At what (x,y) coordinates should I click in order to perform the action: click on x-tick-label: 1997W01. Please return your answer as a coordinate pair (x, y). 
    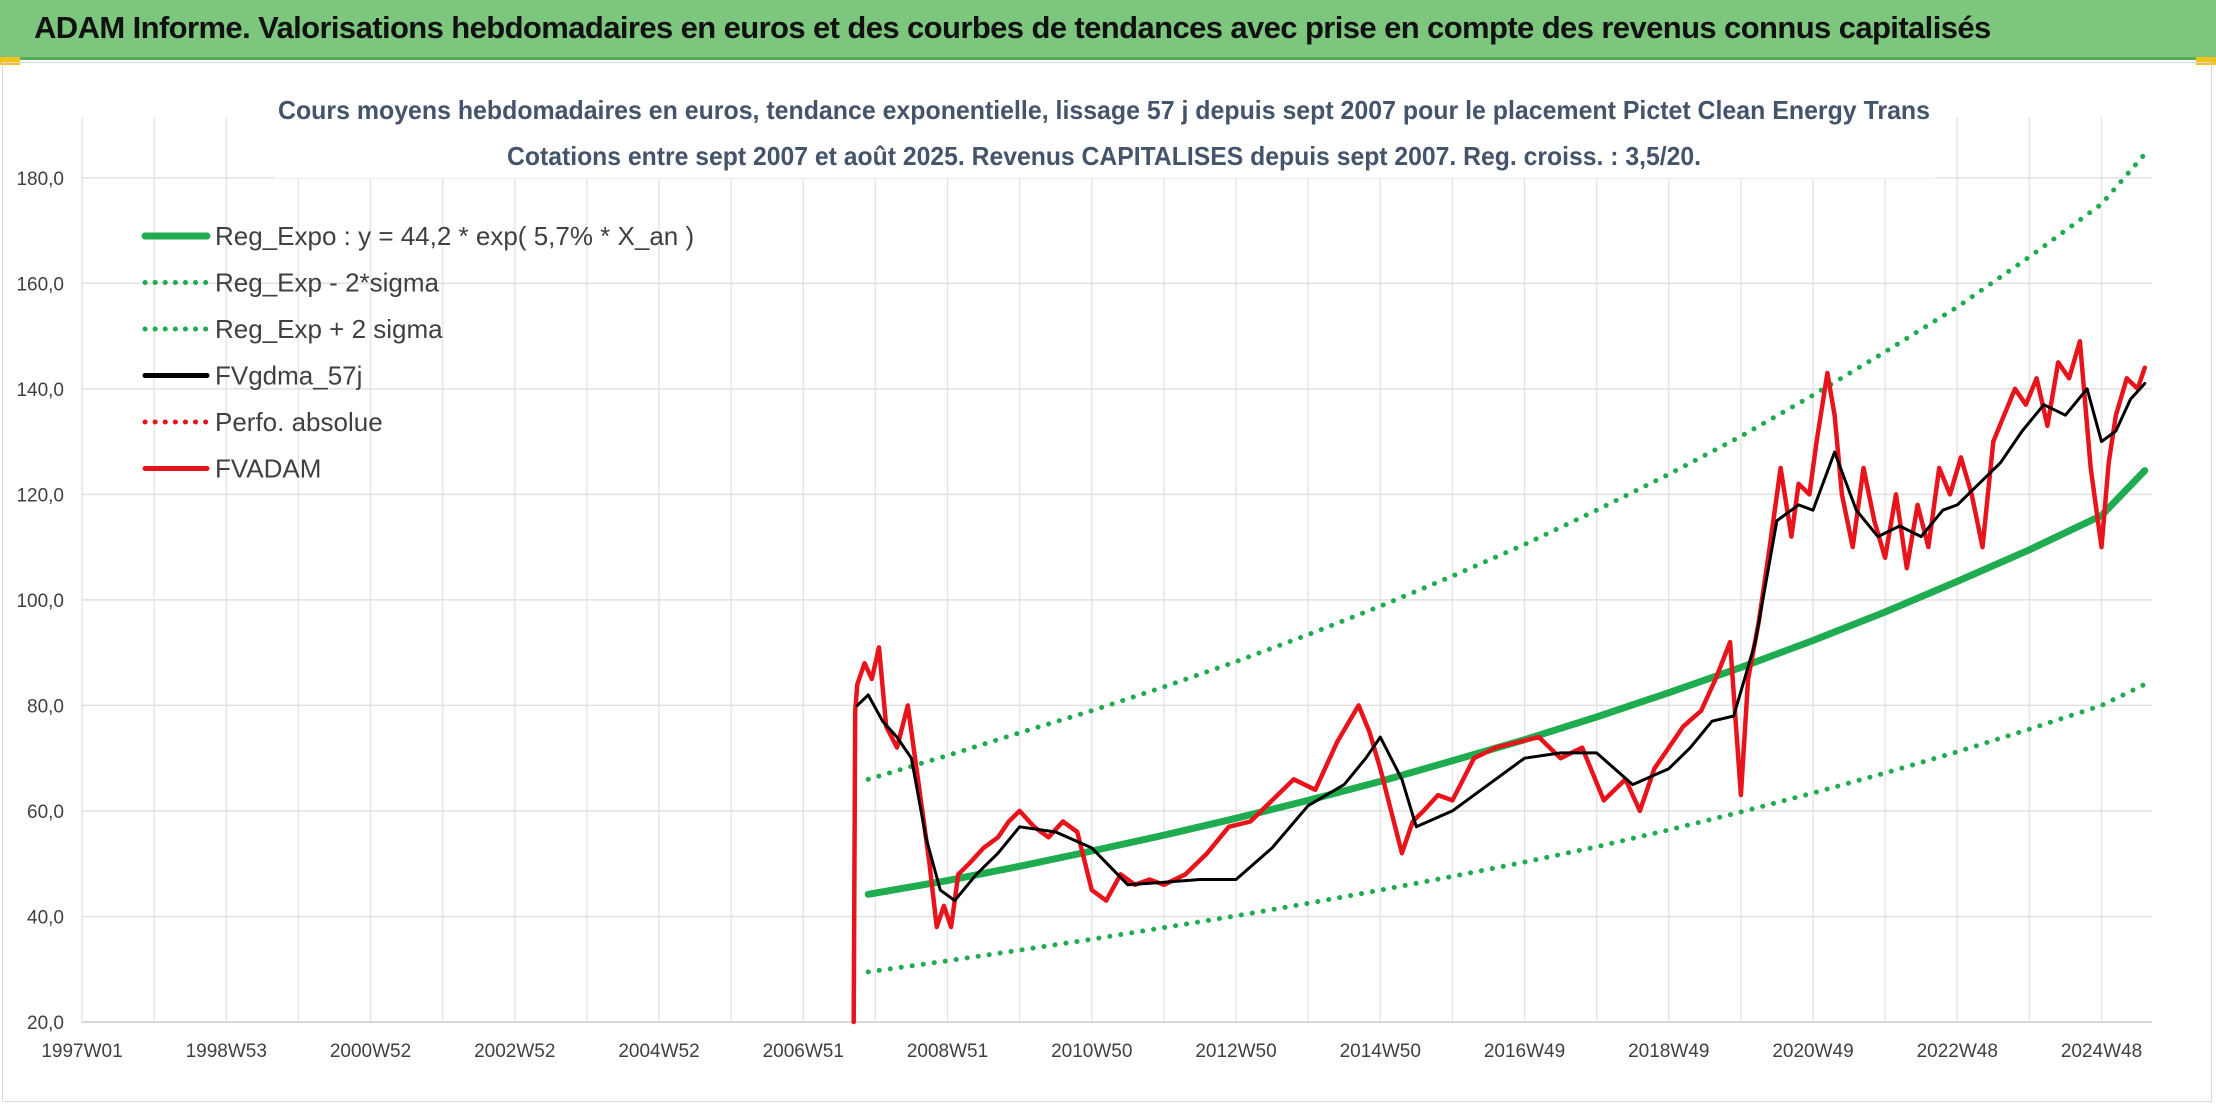
    Looking at the image, I should click on (81, 1051).